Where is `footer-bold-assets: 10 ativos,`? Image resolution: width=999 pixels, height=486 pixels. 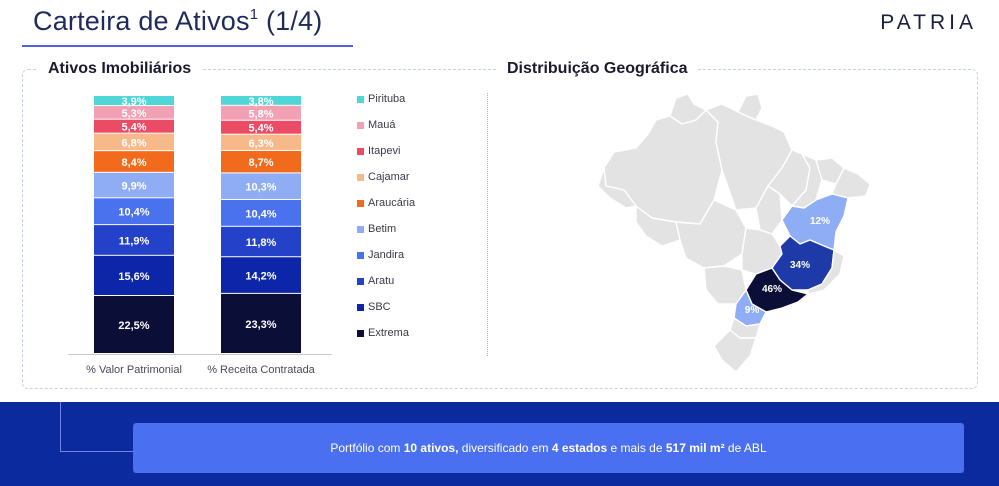
footer-bold-assets: 10 ativos, is located at coordinates (431, 448).